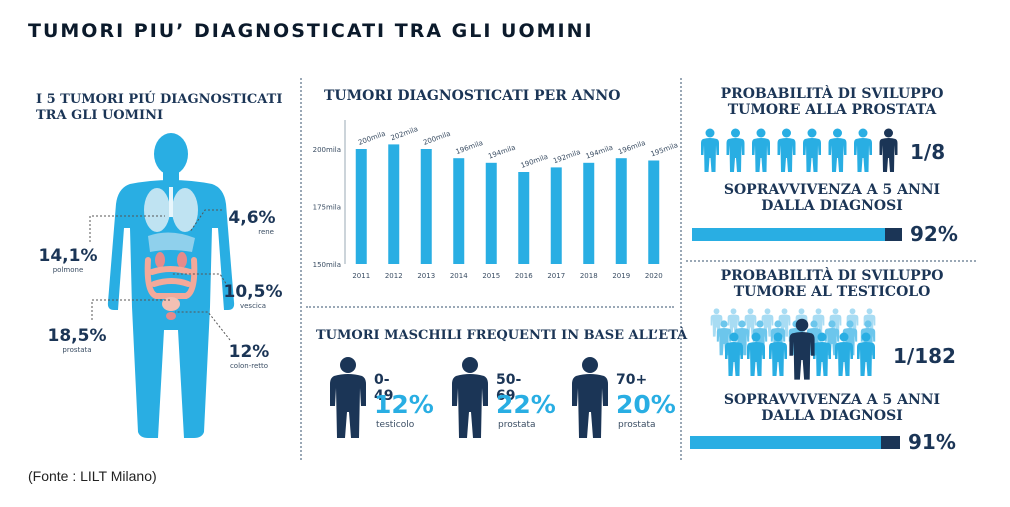 This screenshot has height=507, width=1010. What do you see at coordinates (301, 269) in the screenshot?
I see `divider-left` at bounding box center [301, 269].